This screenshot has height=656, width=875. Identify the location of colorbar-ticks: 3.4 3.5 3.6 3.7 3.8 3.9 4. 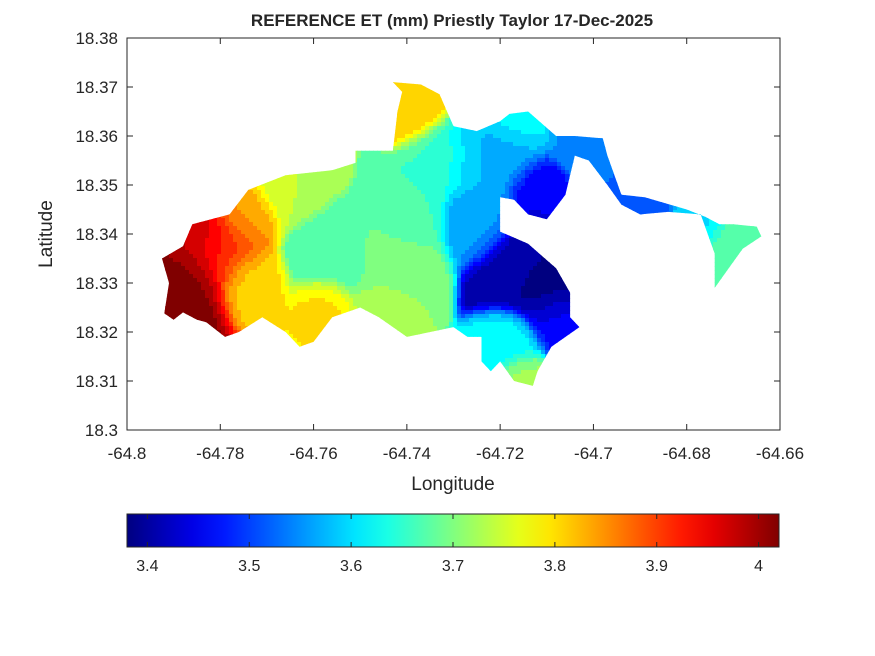
(449, 544).